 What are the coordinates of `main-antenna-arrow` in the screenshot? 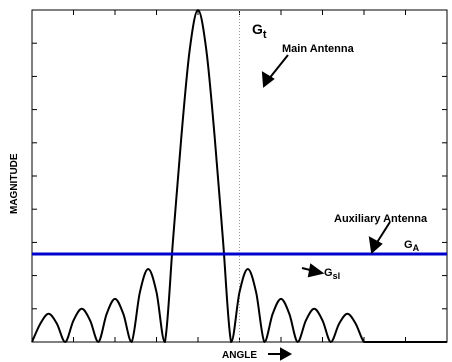 It's located at (275, 71).